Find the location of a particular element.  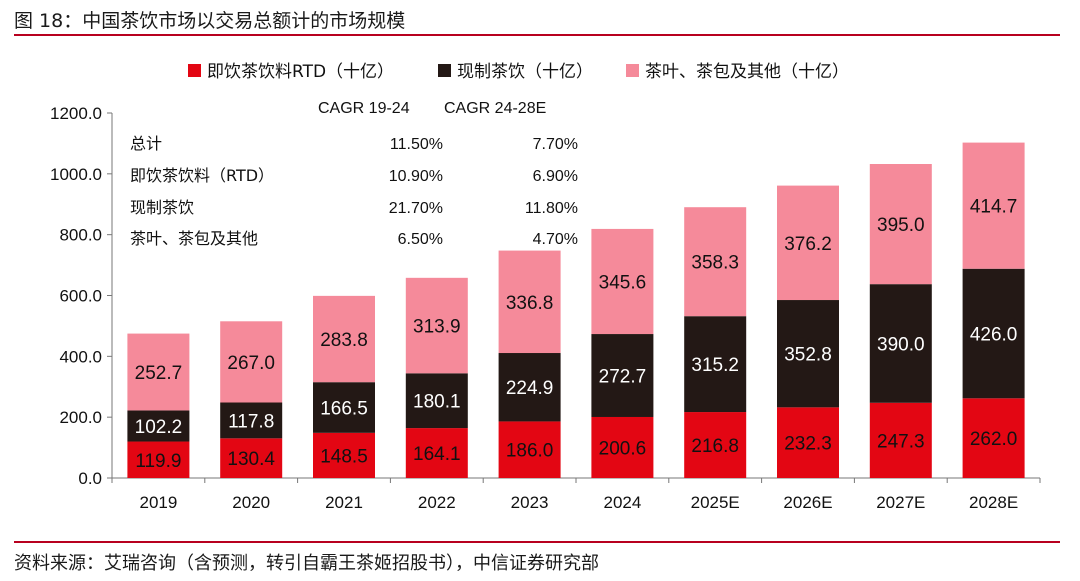

data-label: 232.3 is located at coordinates (808, 444).